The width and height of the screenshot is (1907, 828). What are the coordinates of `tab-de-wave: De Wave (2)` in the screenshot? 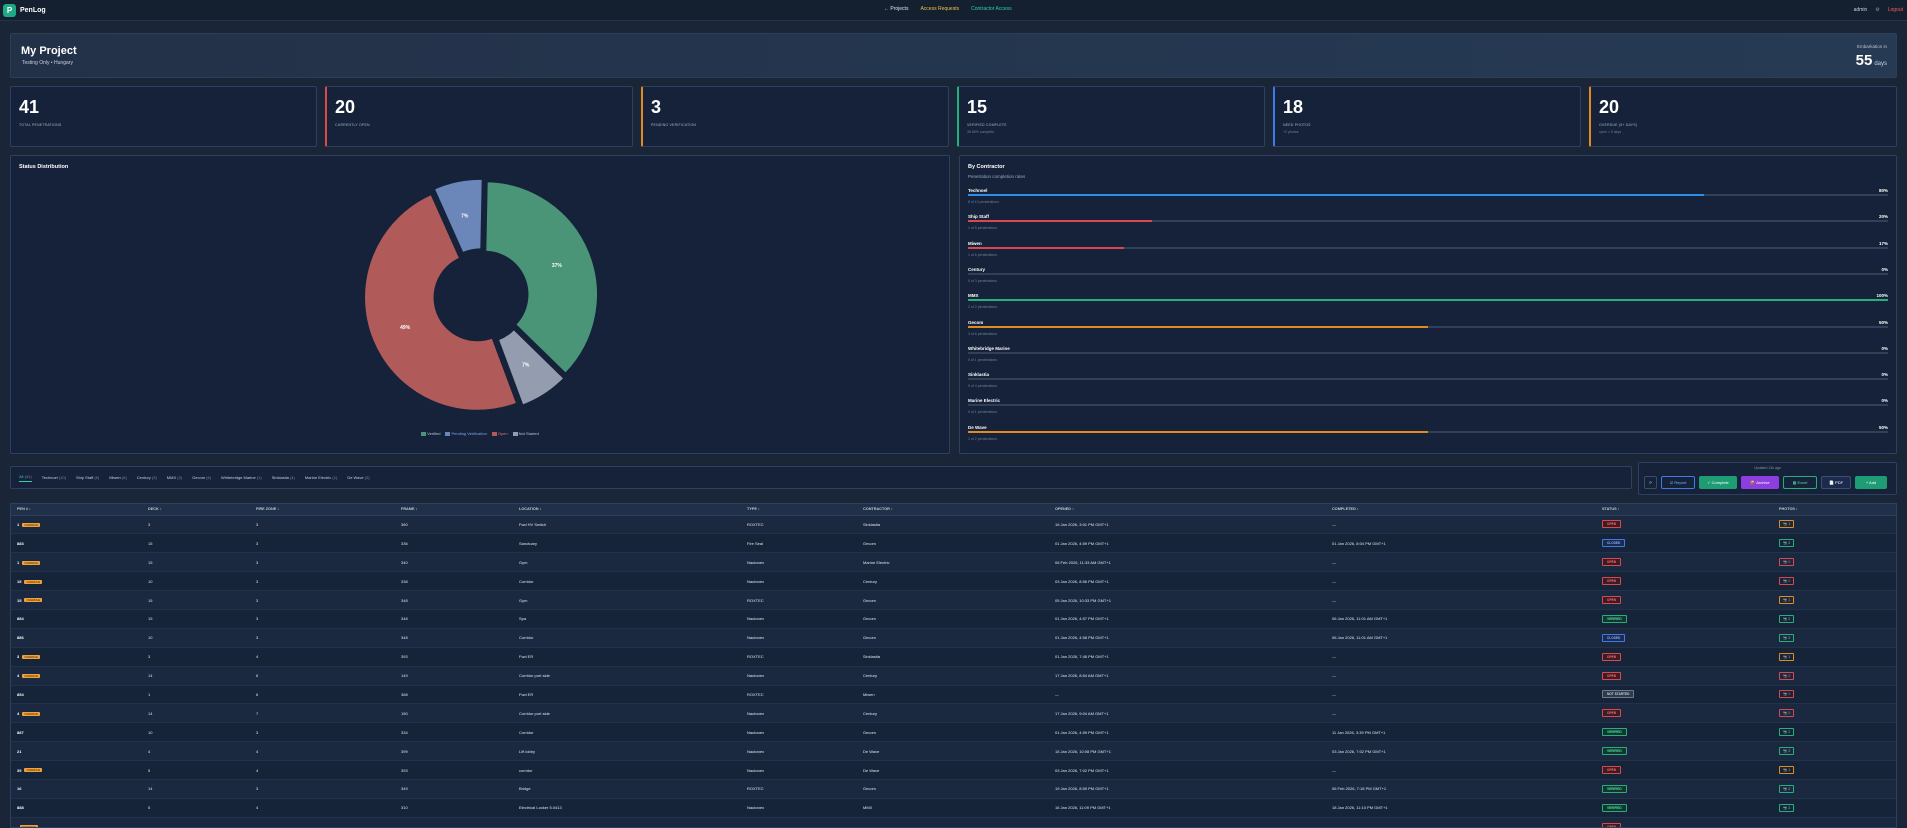 It's located at (358, 477).